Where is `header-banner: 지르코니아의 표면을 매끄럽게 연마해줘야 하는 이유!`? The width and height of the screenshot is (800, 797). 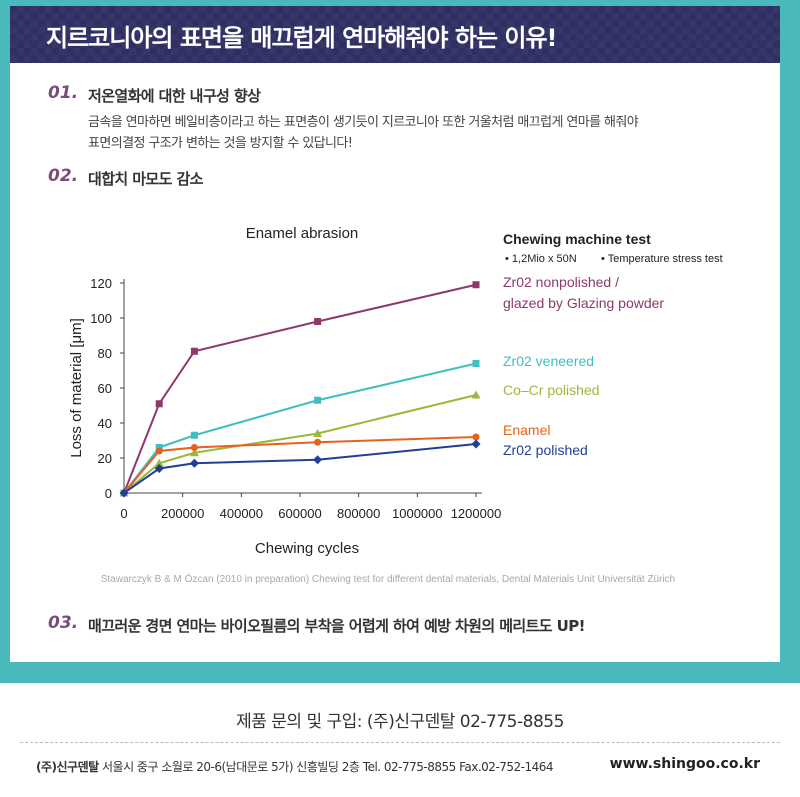 header-banner: 지르코니아의 표면을 매끄럽게 연마해줘야 하는 이유! is located at coordinates (395, 34).